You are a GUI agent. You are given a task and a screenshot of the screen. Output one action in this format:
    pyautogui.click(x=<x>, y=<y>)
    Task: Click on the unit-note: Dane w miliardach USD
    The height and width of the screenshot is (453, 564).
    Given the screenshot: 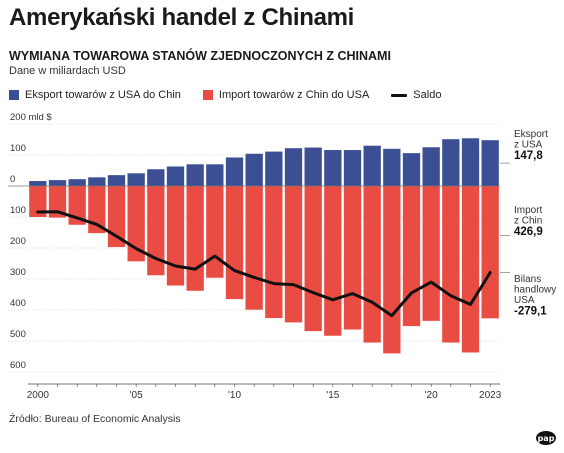 What is the action you would take?
    pyautogui.click(x=67, y=71)
    